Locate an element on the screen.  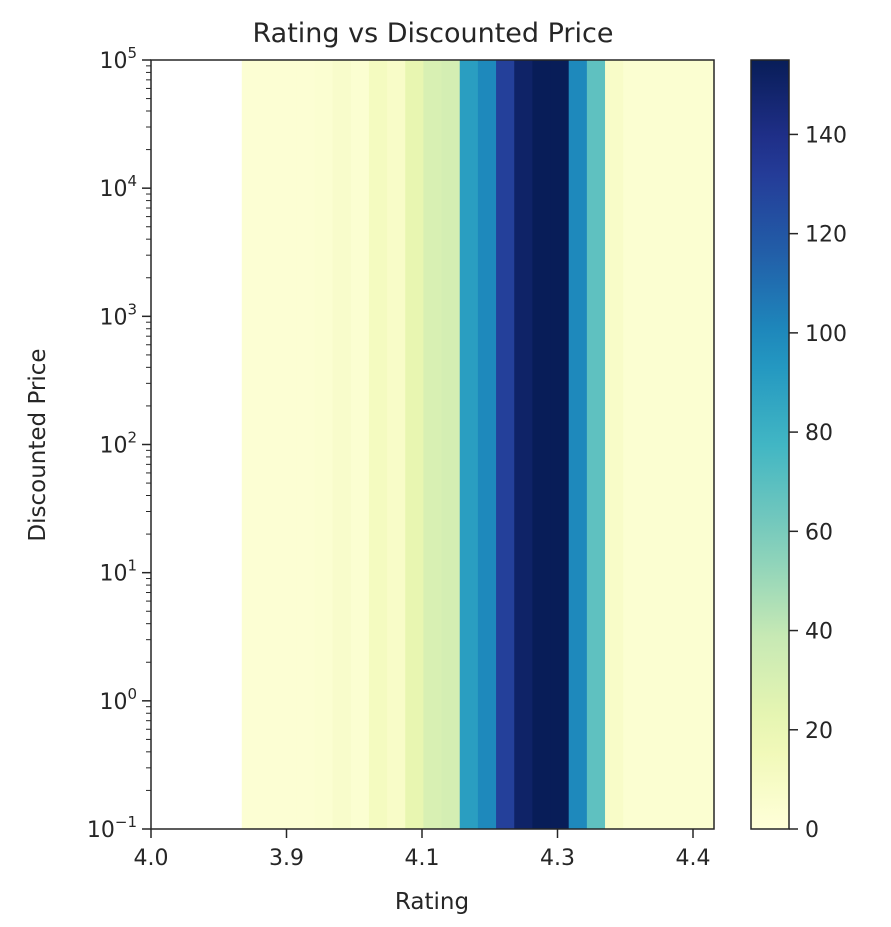
y-tick-label: 10⁴ is located at coordinates (118, 187).